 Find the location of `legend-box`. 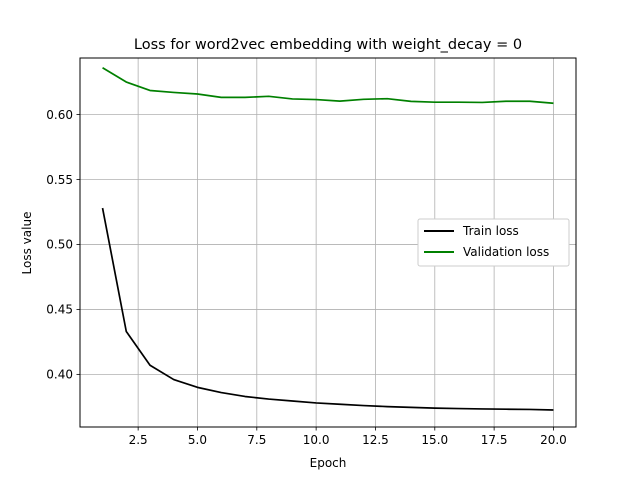

legend-box is located at coordinates (493, 242).